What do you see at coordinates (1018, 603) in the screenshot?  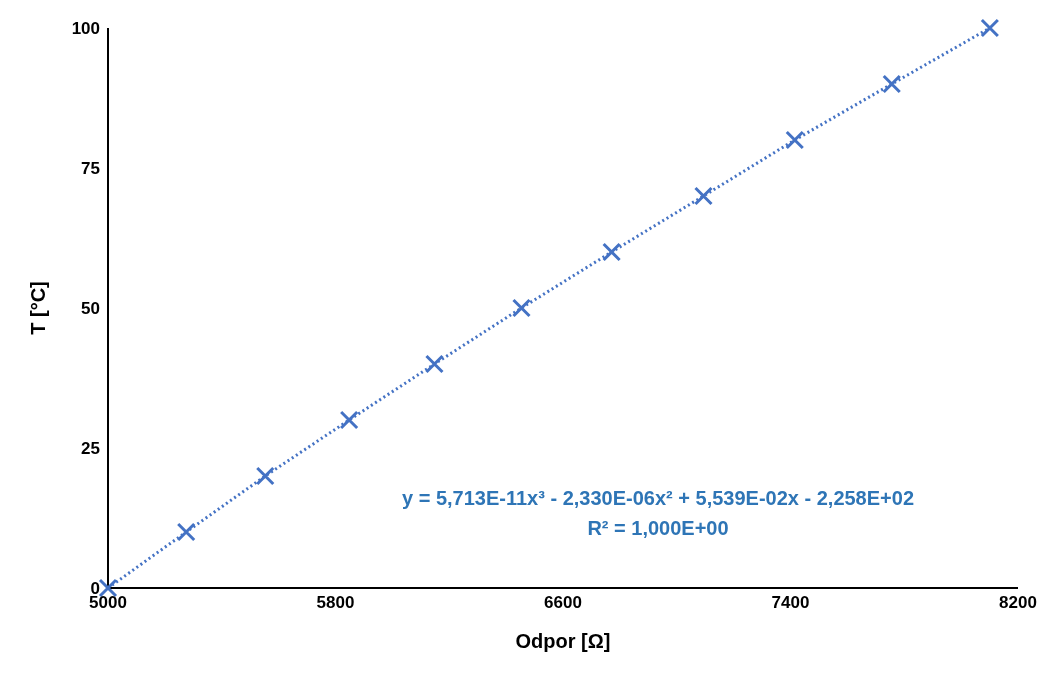 I see `x-tick-label: 8200` at bounding box center [1018, 603].